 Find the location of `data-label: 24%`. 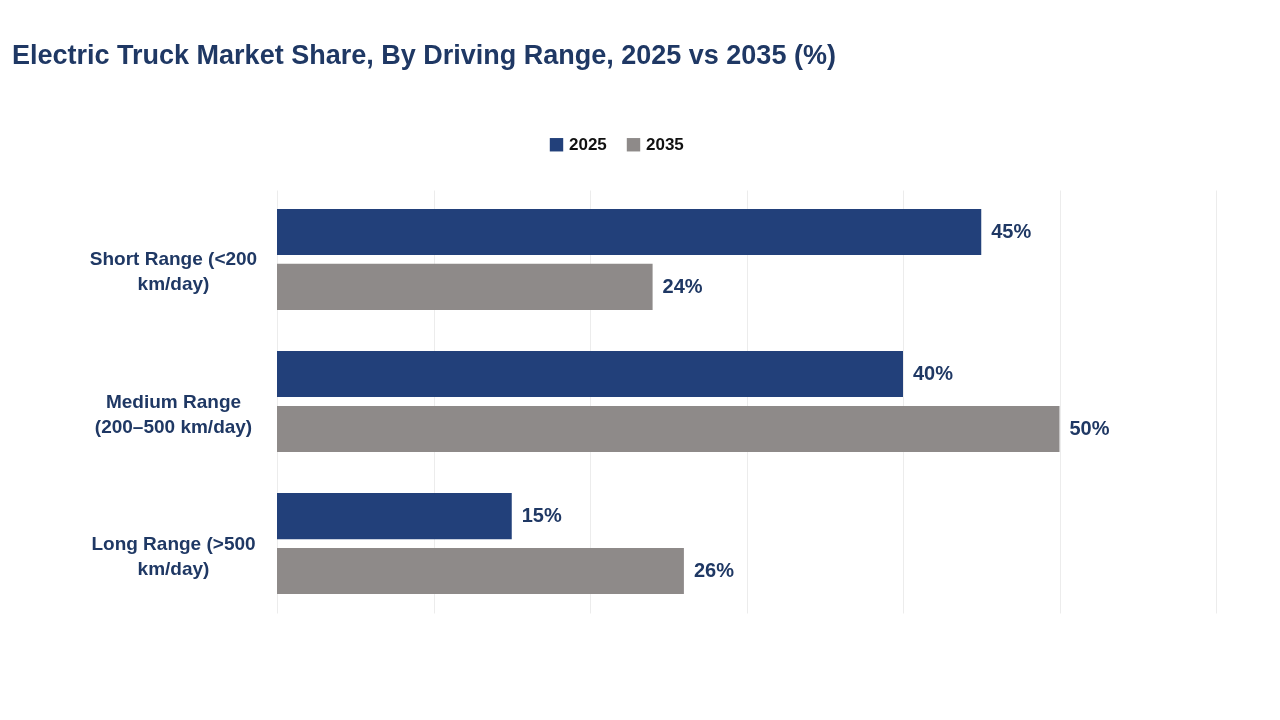

data-label: 24% is located at coordinates (682, 285).